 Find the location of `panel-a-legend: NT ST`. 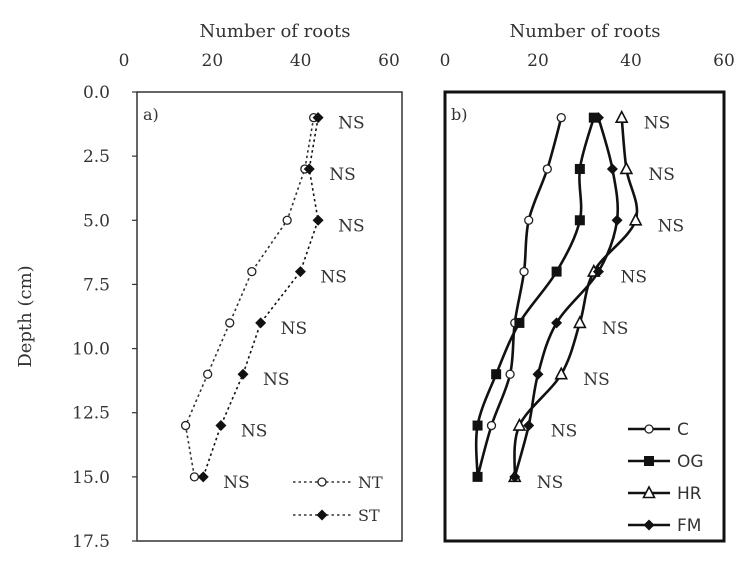

panel-a-legend: NT ST is located at coordinates (338, 499).